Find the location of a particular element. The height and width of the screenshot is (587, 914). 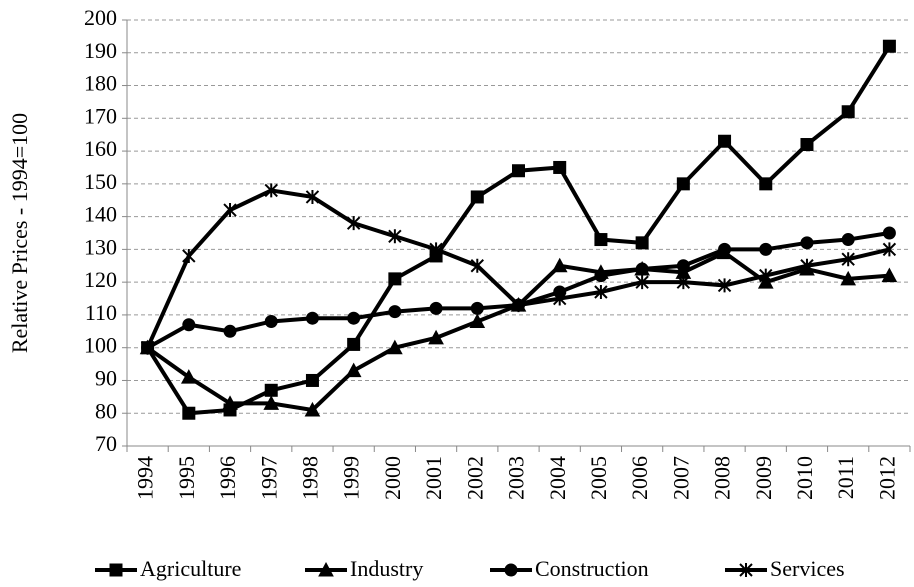

legend-item: Agriculture is located at coordinates (168, 568).